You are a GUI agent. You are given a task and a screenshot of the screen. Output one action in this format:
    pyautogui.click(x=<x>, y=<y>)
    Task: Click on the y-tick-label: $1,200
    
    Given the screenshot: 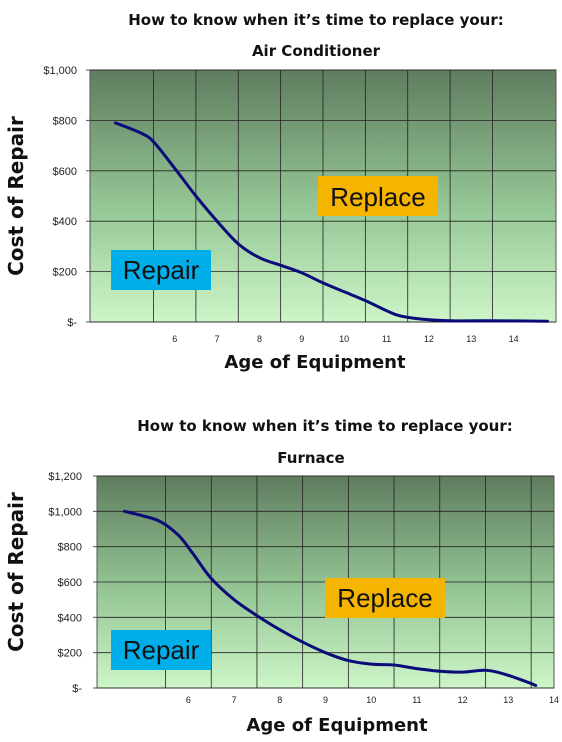 What is the action you would take?
    pyautogui.click(x=65, y=477)
    